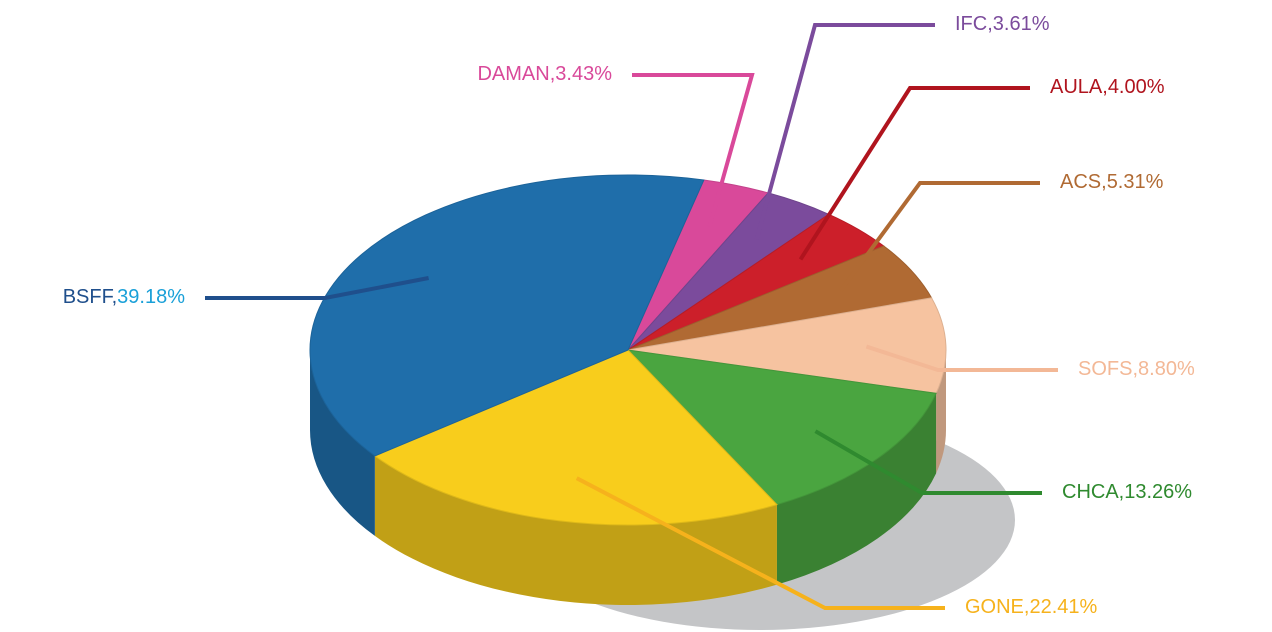  Describe the element at coordinates (1105, 369) in the screenshot. I see `label-name: SOFS` at that location.